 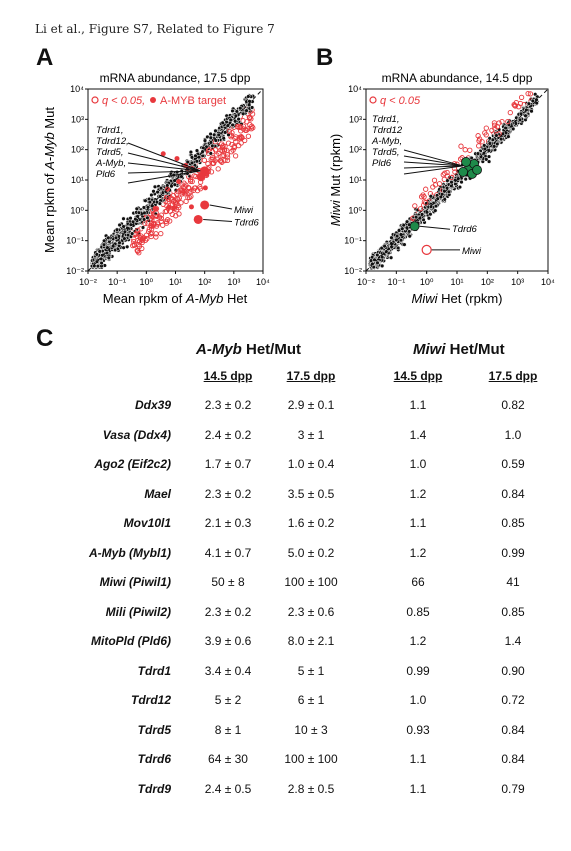 What do you see at coordinates (228, 729) in the screenshot?
I see `table-cell: 8 ± 1` at bounding box center [228, 729].